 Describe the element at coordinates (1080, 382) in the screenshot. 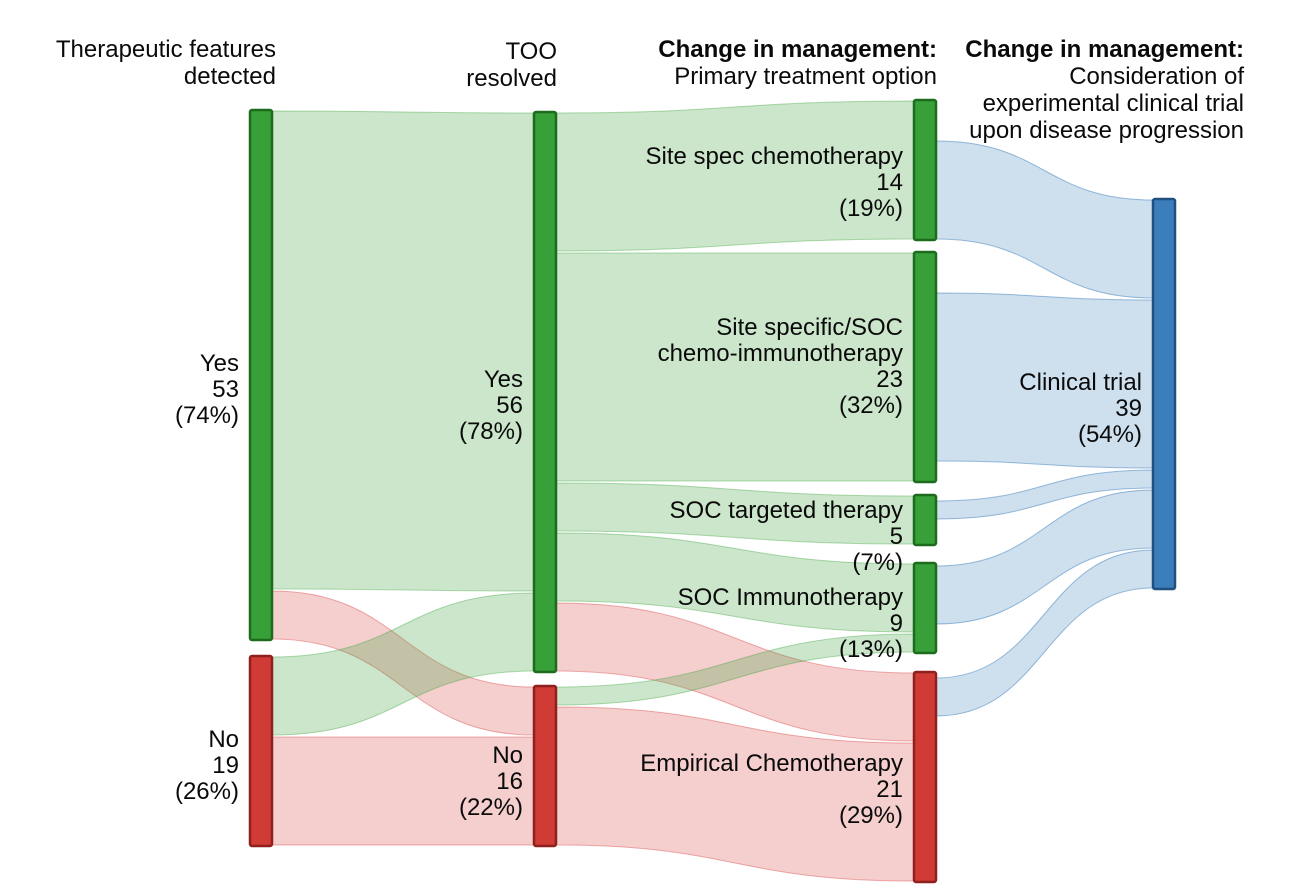

I see `node-label-line: Clinical trial` at that location.